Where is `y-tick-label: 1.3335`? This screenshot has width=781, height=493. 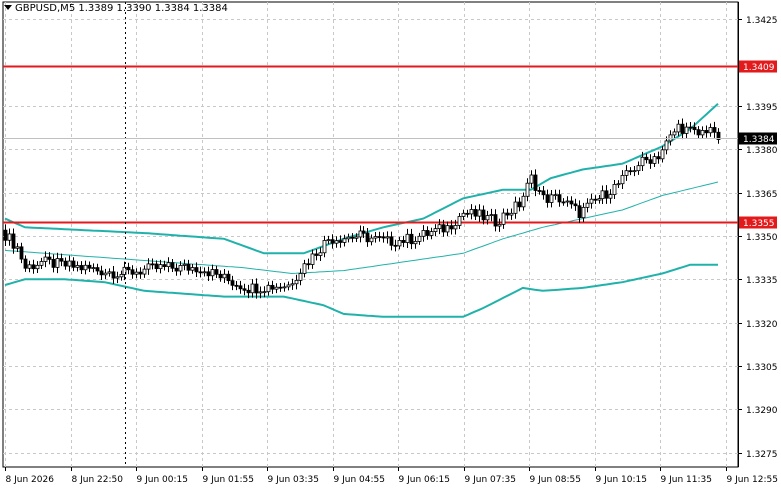
y-tick-label: 1.3335 is located at coordinates (762, 281).